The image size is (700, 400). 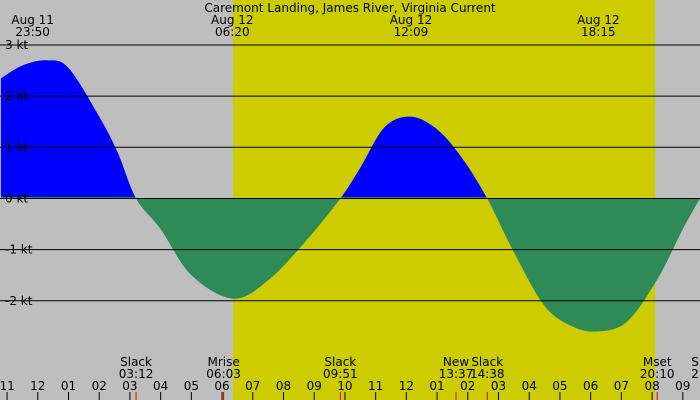 What do you see at coordinates (16, 147) in the screenshot?
I see `y-tick-label: 1 kt` at bounding box center [16, 147].